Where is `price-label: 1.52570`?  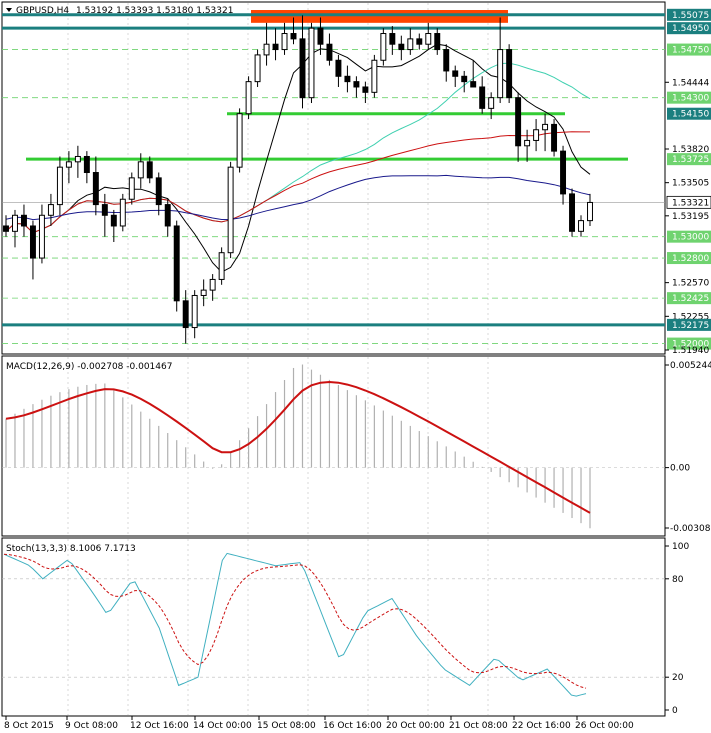 price-label: 1.52570 is located at coordinates (690, 284).